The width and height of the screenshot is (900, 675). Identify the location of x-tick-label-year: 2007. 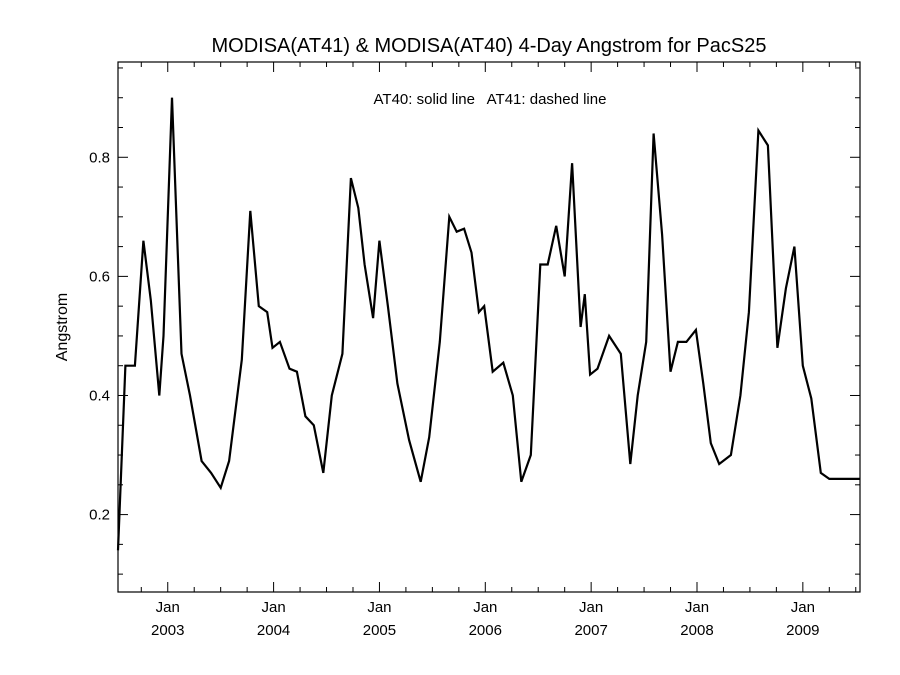
(590, 630).